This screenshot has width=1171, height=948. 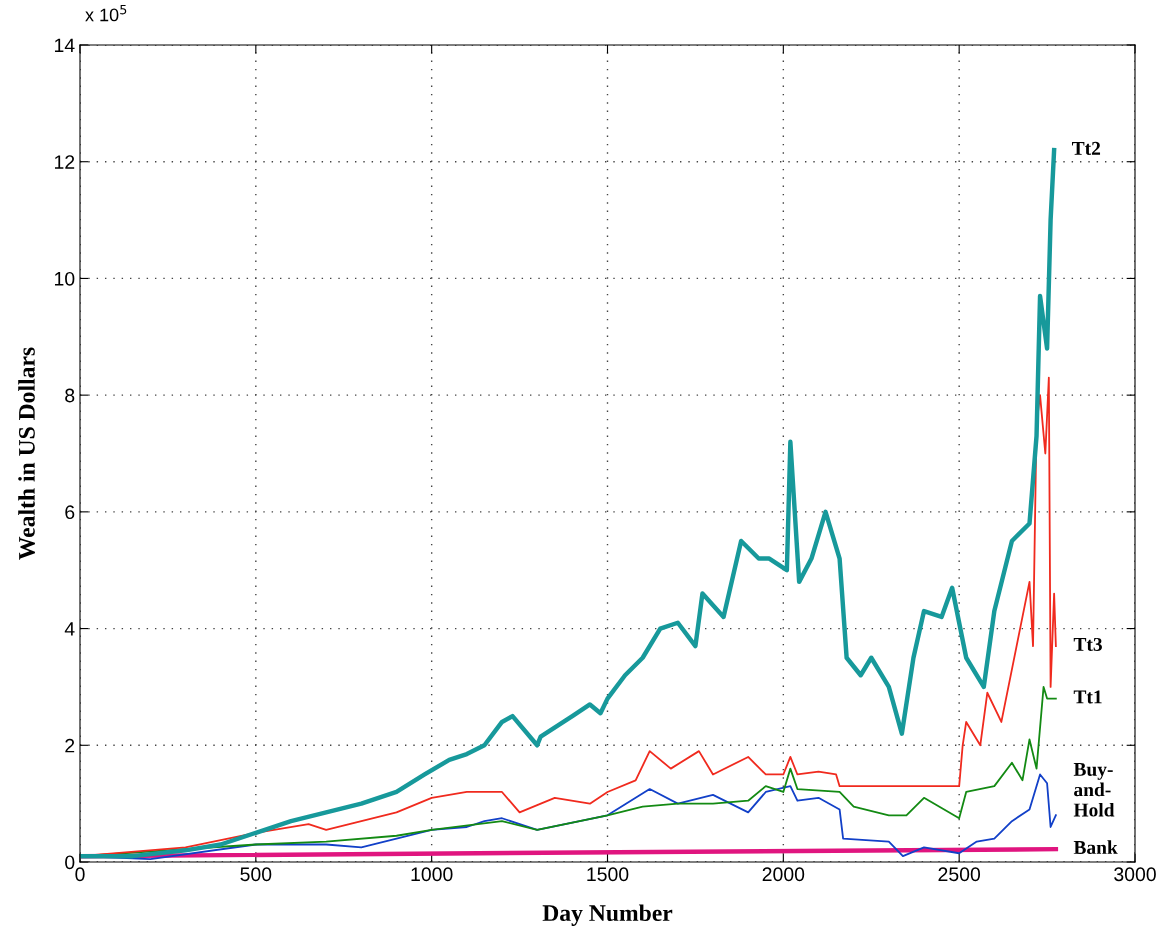 What do you see at coordinates (1087, 697) in the screenshot?
I see `series-label: Tt1` at bounding box center [1087, 697].